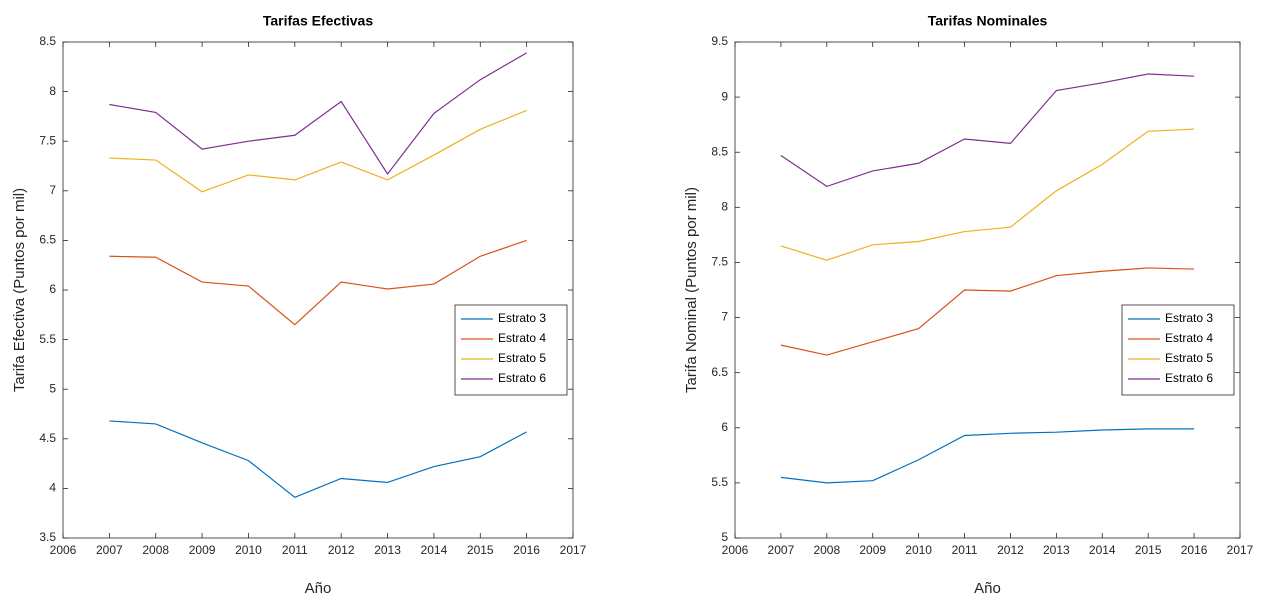  I want to click on y-tick-label: 4.5, so click(47, 438).